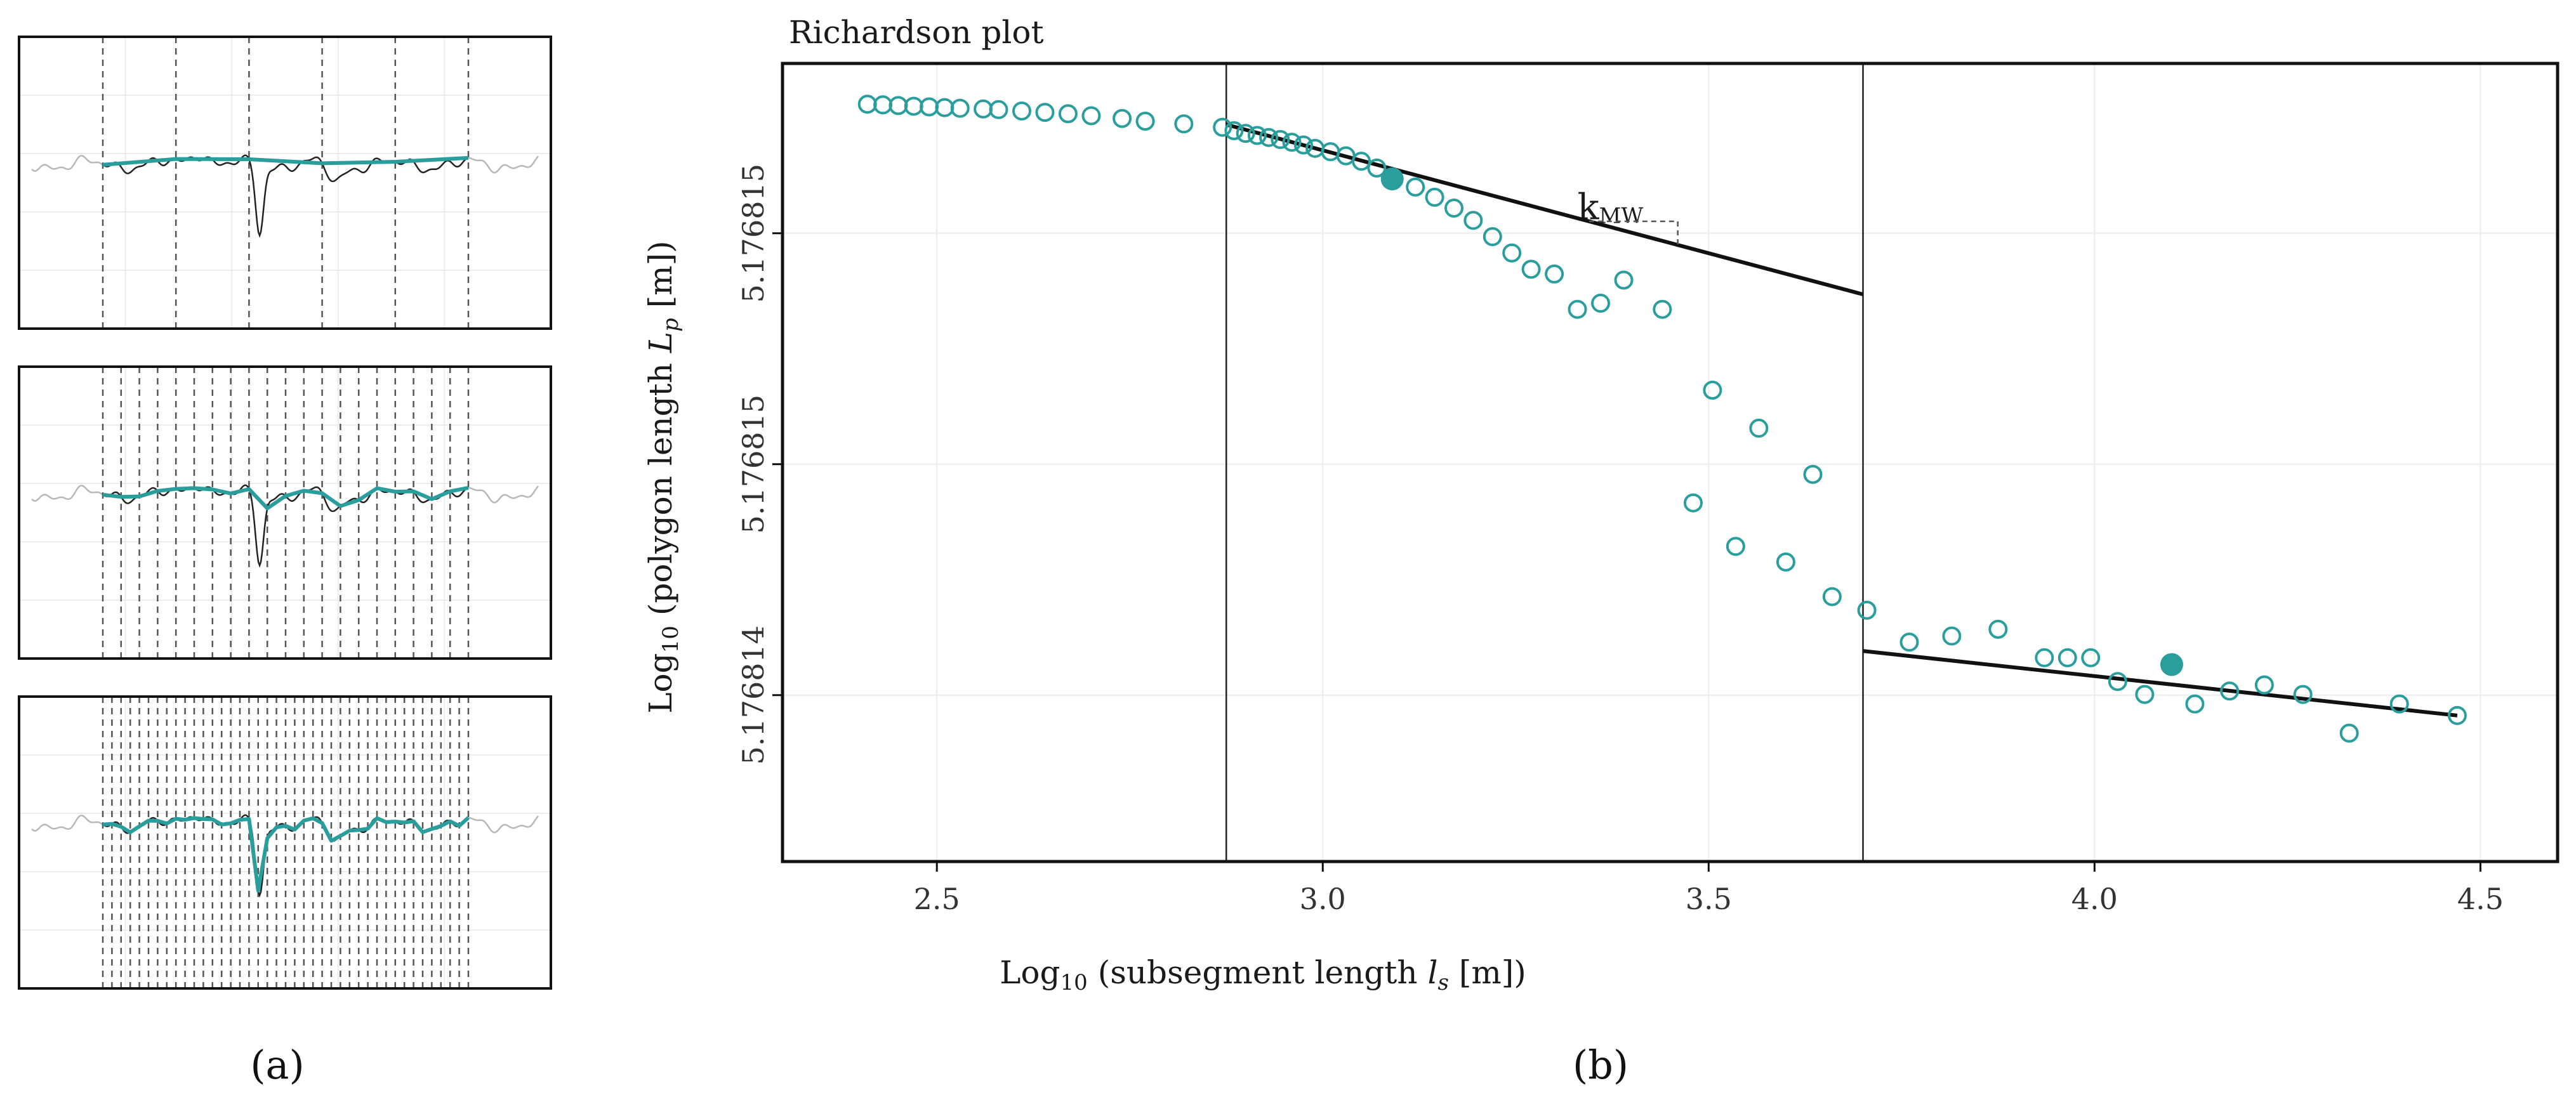 The height and width of the screenshot is (1095, 2576). Describe the element at coordinates (937, 899) in the screenshot. I see `x-tick-label: 2.5` at that location.